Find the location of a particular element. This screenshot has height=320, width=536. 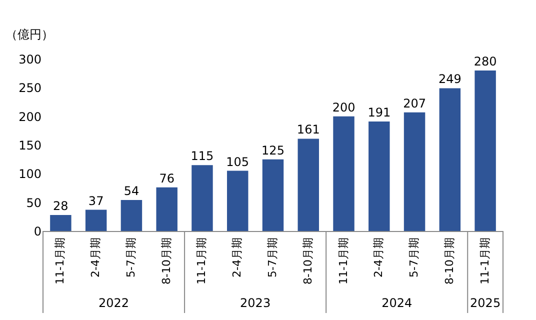

text: 2022 is located at coordinates (114, 303).